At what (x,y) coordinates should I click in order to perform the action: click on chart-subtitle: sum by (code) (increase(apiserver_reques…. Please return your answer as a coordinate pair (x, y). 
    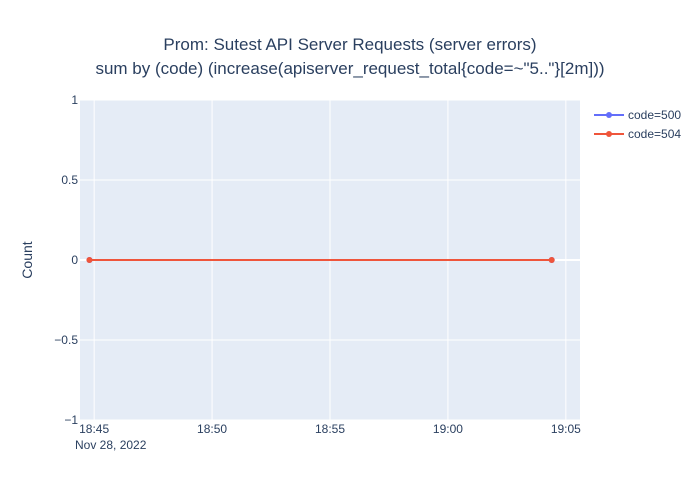
    Looking at the image, I should click on (349, 68).